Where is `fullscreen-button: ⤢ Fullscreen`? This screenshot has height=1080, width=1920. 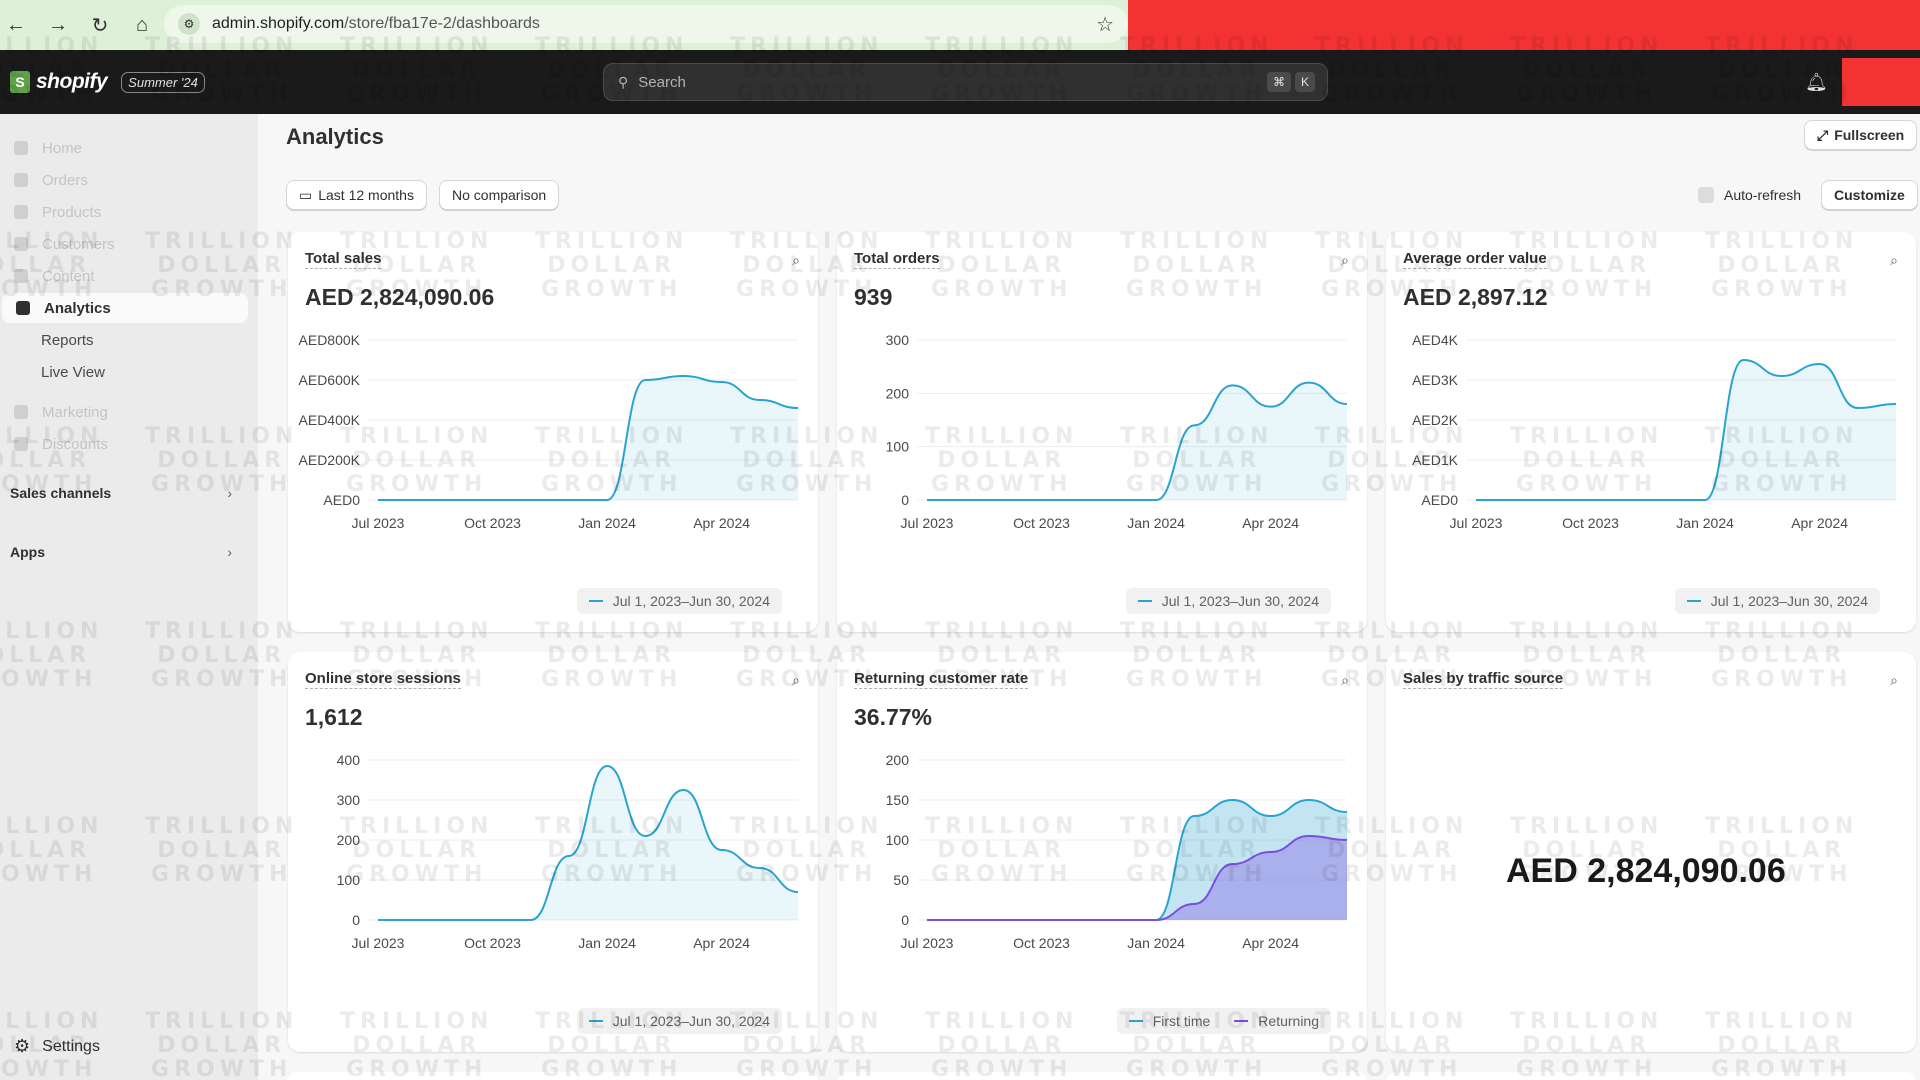
fullscreen-button: ⤢ Fullscreen is located at coordinates (1861, 135).